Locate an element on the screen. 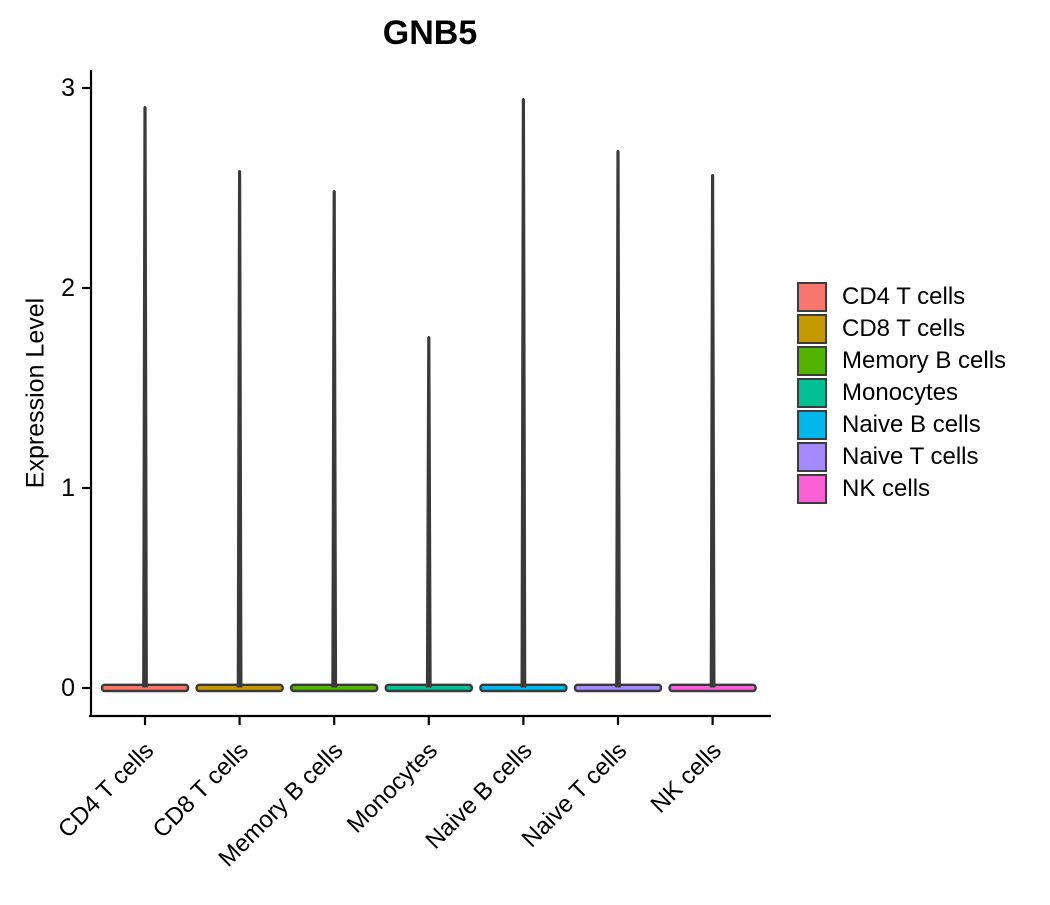 Image resolution: width=1050 pixels, height=905 pixels. legend-item: Naive B cells is located at coordinates (901, 425).